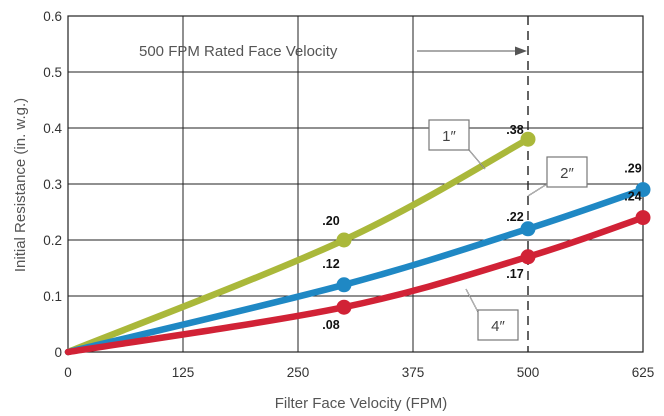 The height and width of the screenshot is (416, 664). Describe the element at coordinates (238, 51) in the screenshot. I see `reference-annotation: 500 FPM Rated Face Velocity` at that location.